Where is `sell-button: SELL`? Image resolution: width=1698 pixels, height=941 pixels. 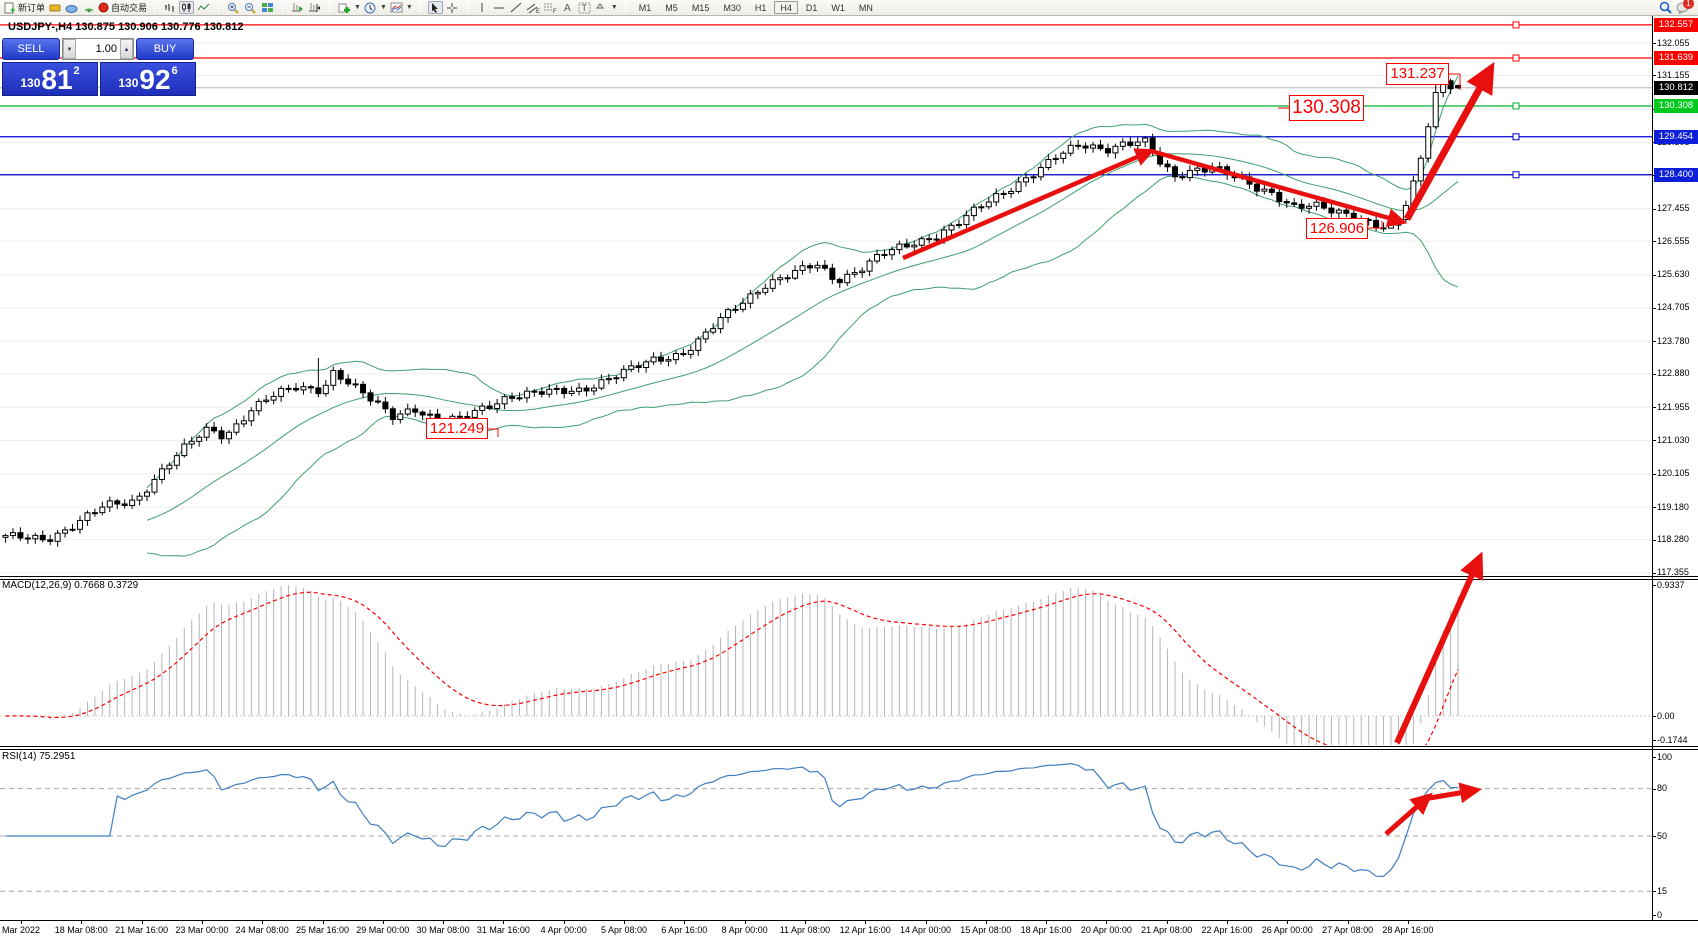 sell-button: SELL is located at coordinates (31, 49).